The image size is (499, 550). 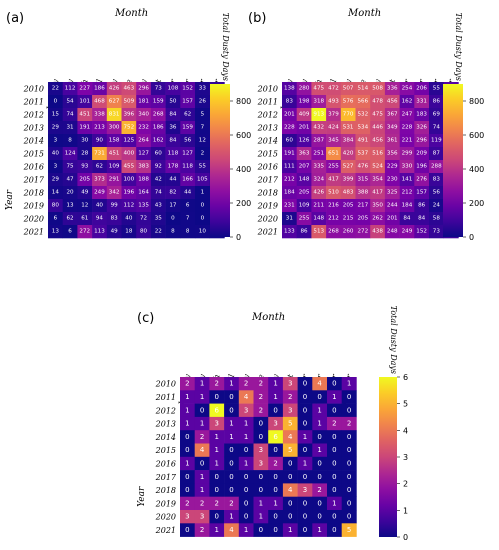 What do you see at coordinates (203, 232) in the screenshot?
I see `cell-value: 10` at bounding box center [203, 232].